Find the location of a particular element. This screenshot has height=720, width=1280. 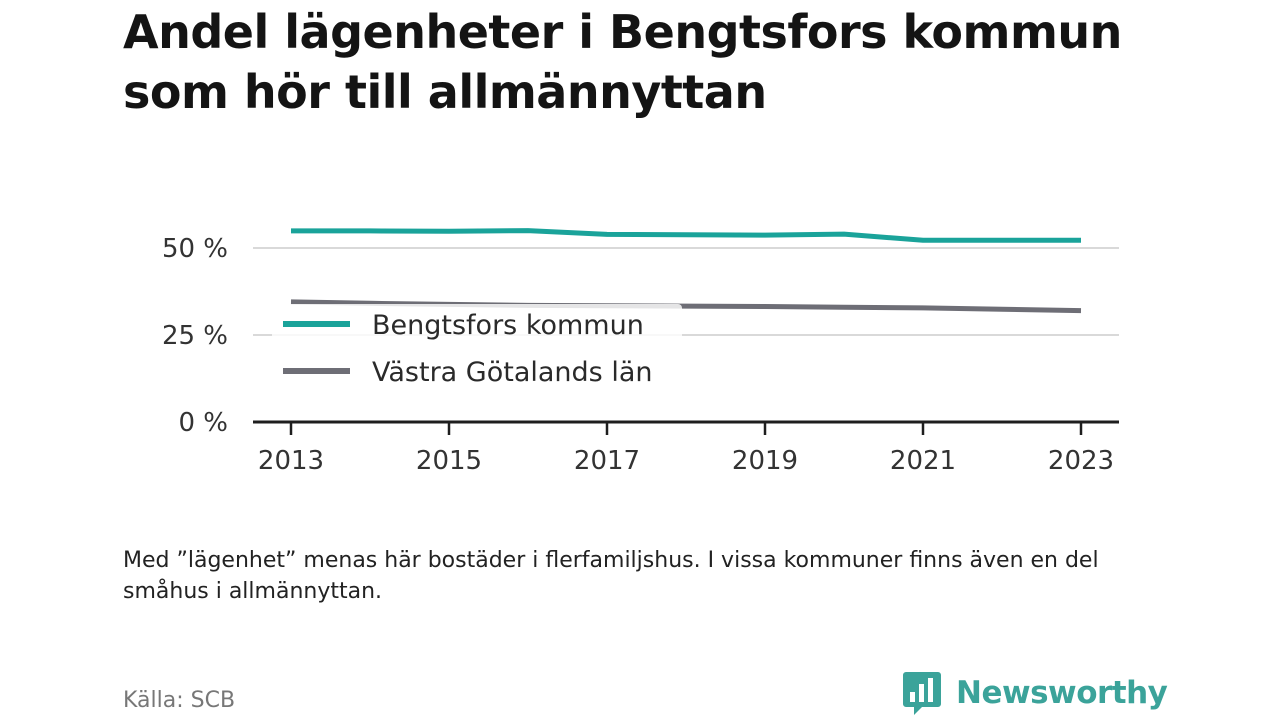

legend-label-bengtsfors: Bengtsfors kommun is located at coordinates (508, 325).